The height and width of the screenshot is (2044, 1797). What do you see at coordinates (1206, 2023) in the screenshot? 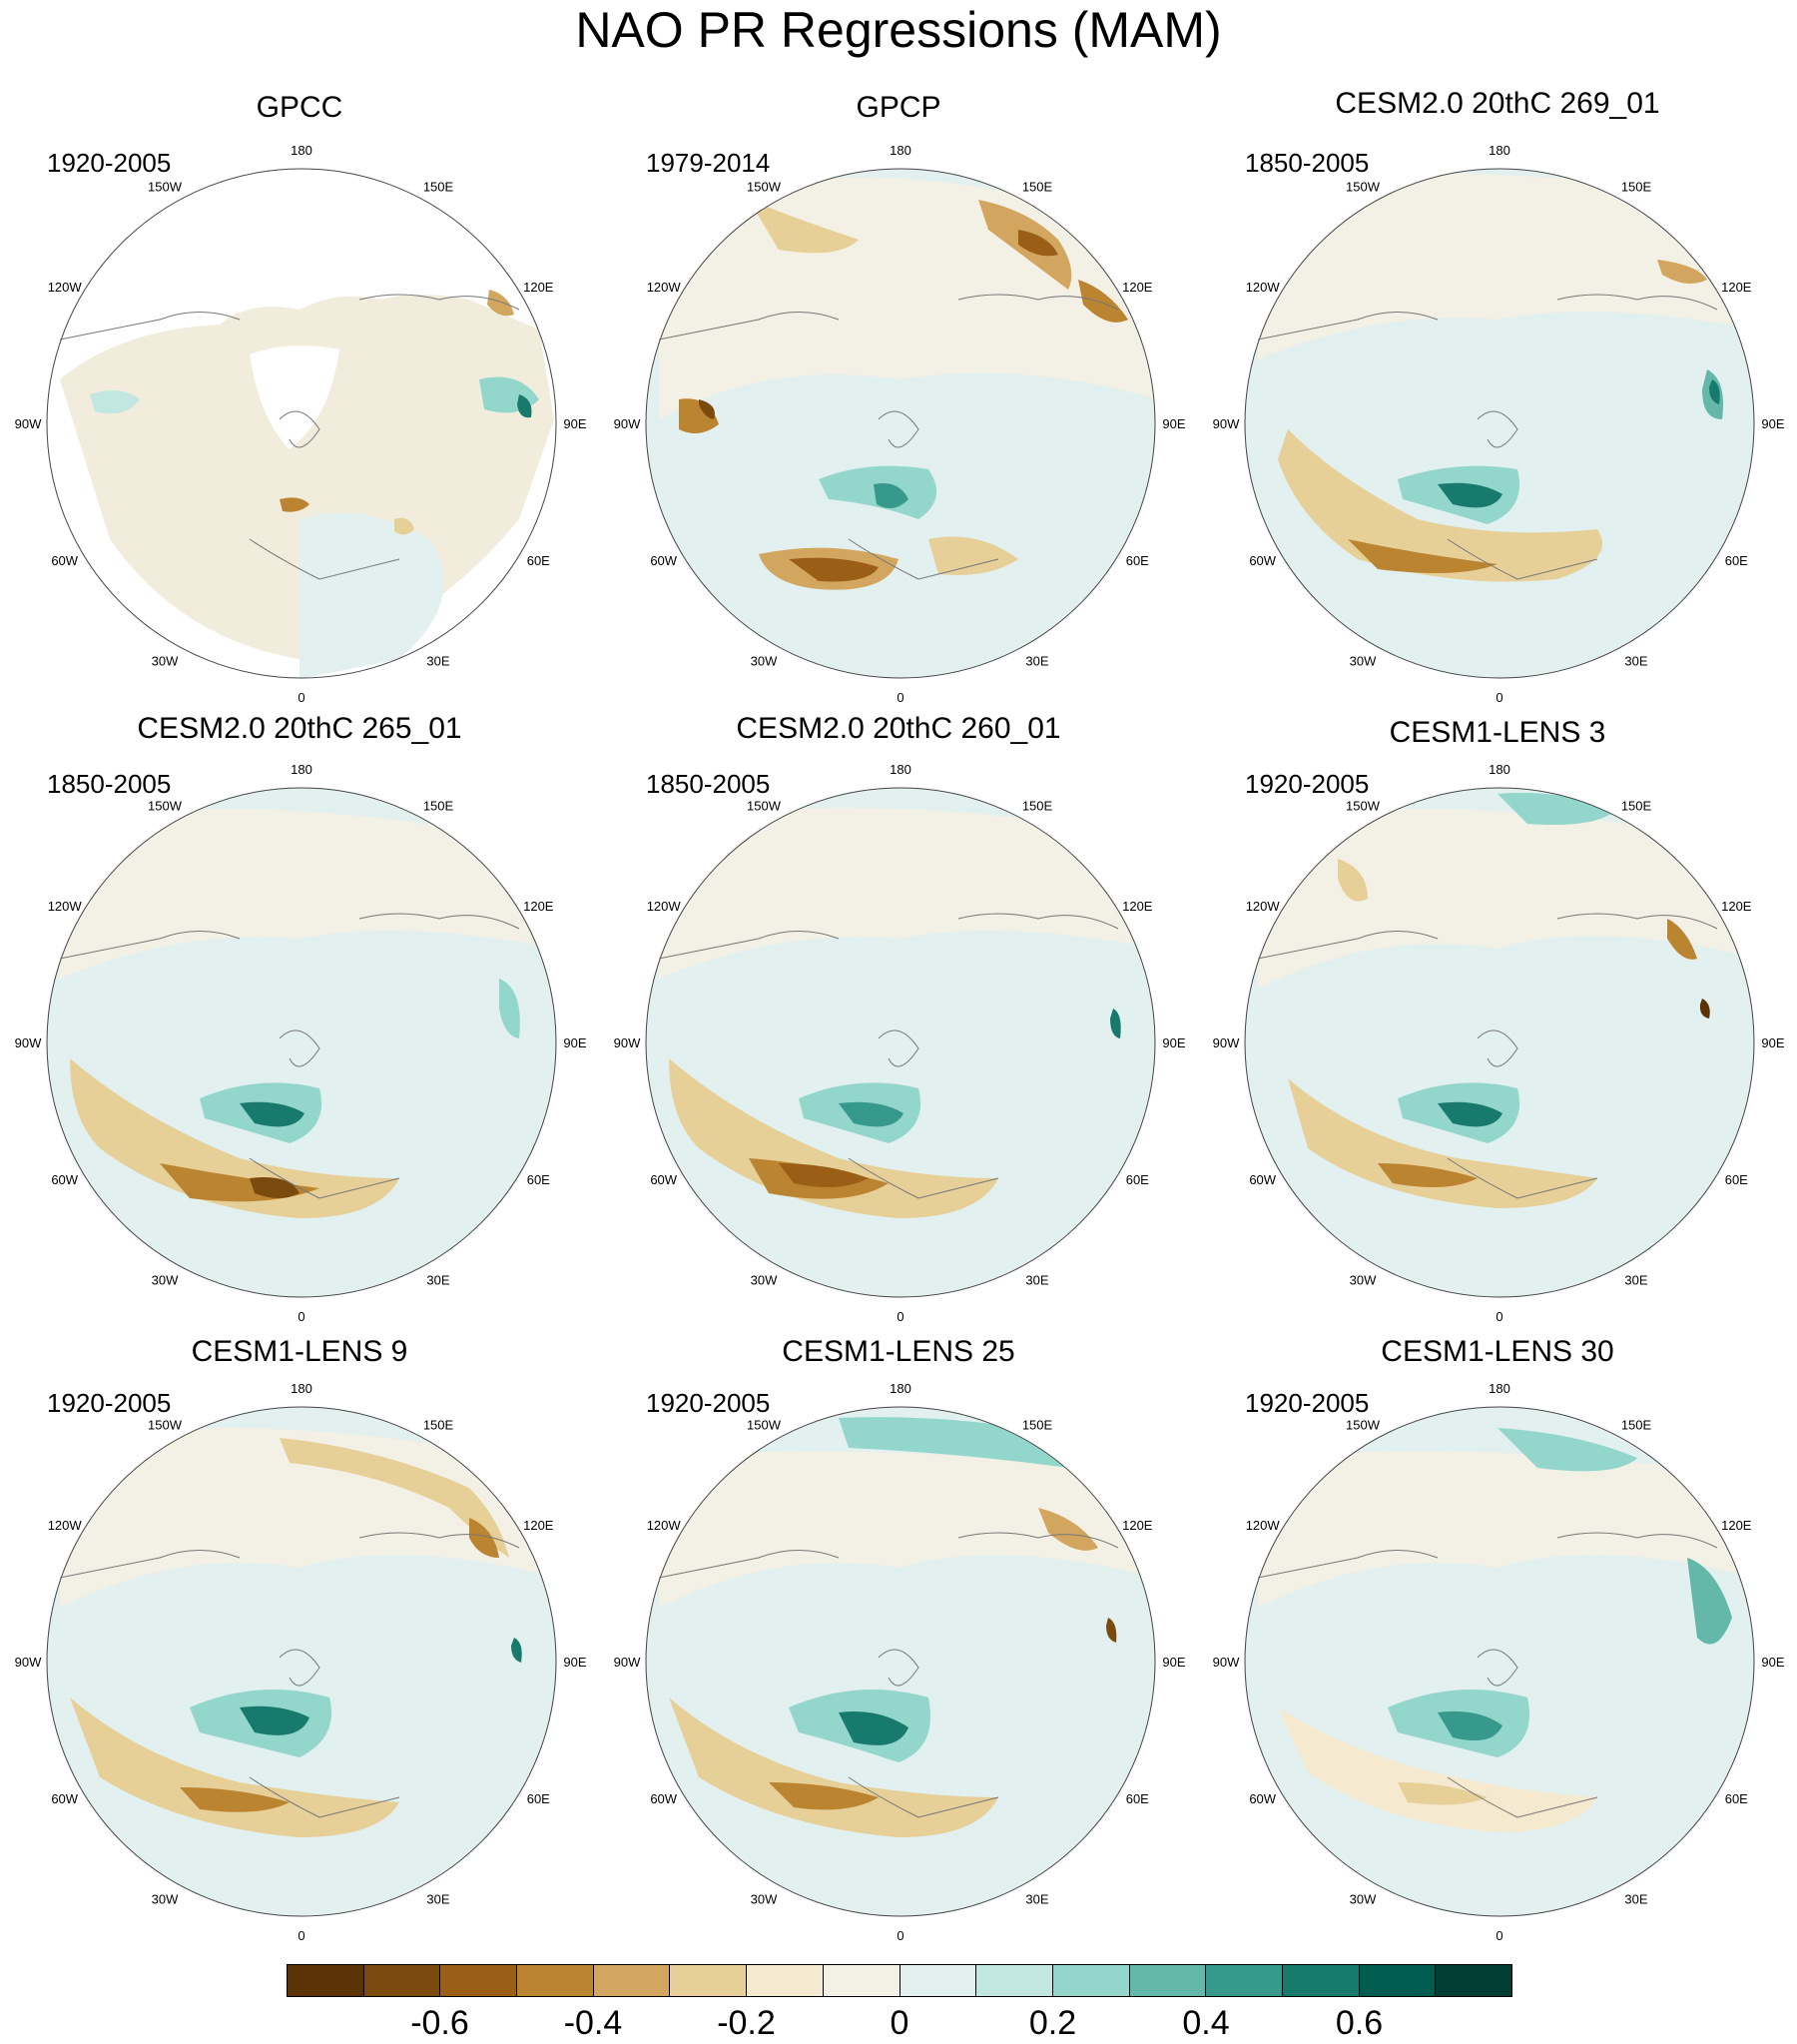
I see `colorbar-tick-label: 0.4` at bounding box center [1206, 2023].